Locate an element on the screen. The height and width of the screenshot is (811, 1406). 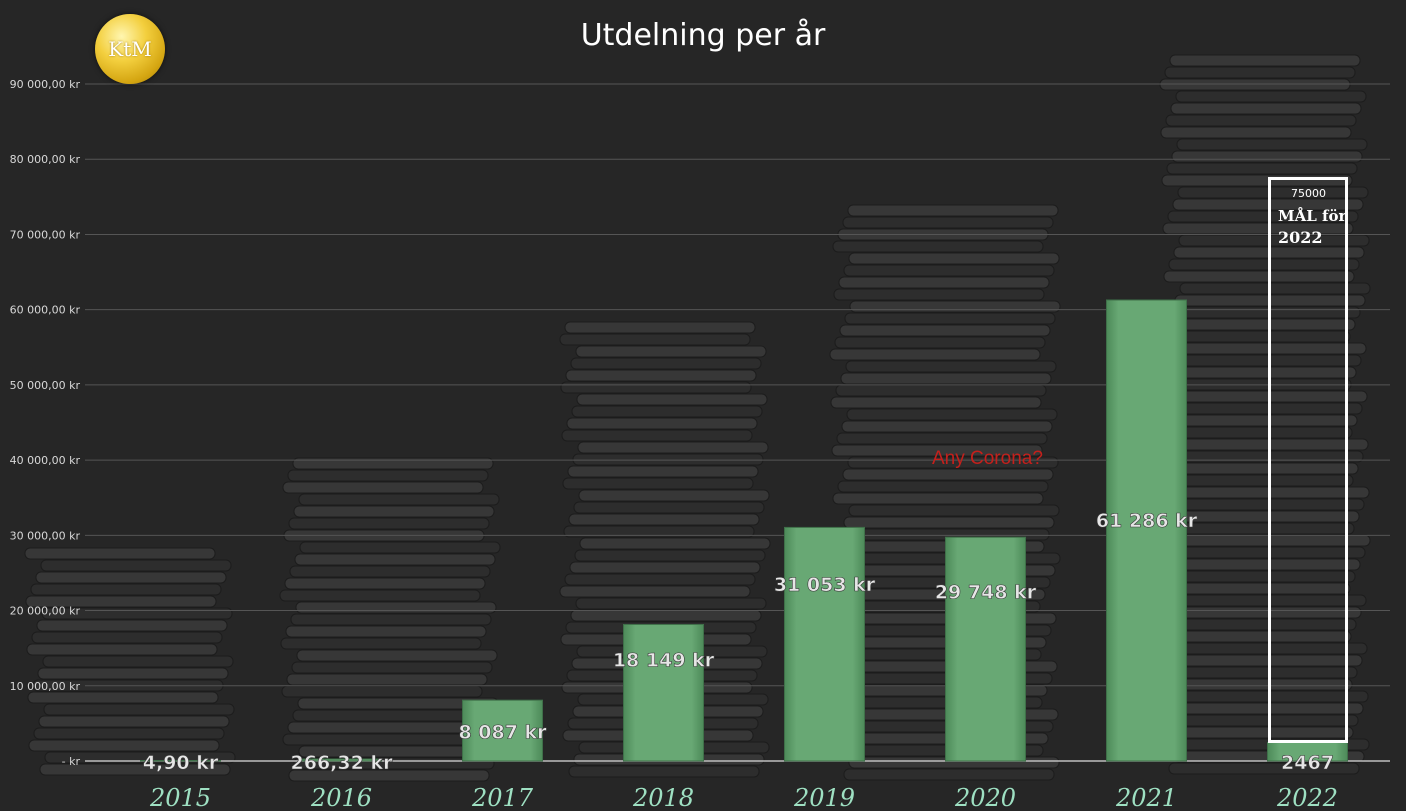
annotation-any-corona: Any Corona? is located at coordinates (987, 458).